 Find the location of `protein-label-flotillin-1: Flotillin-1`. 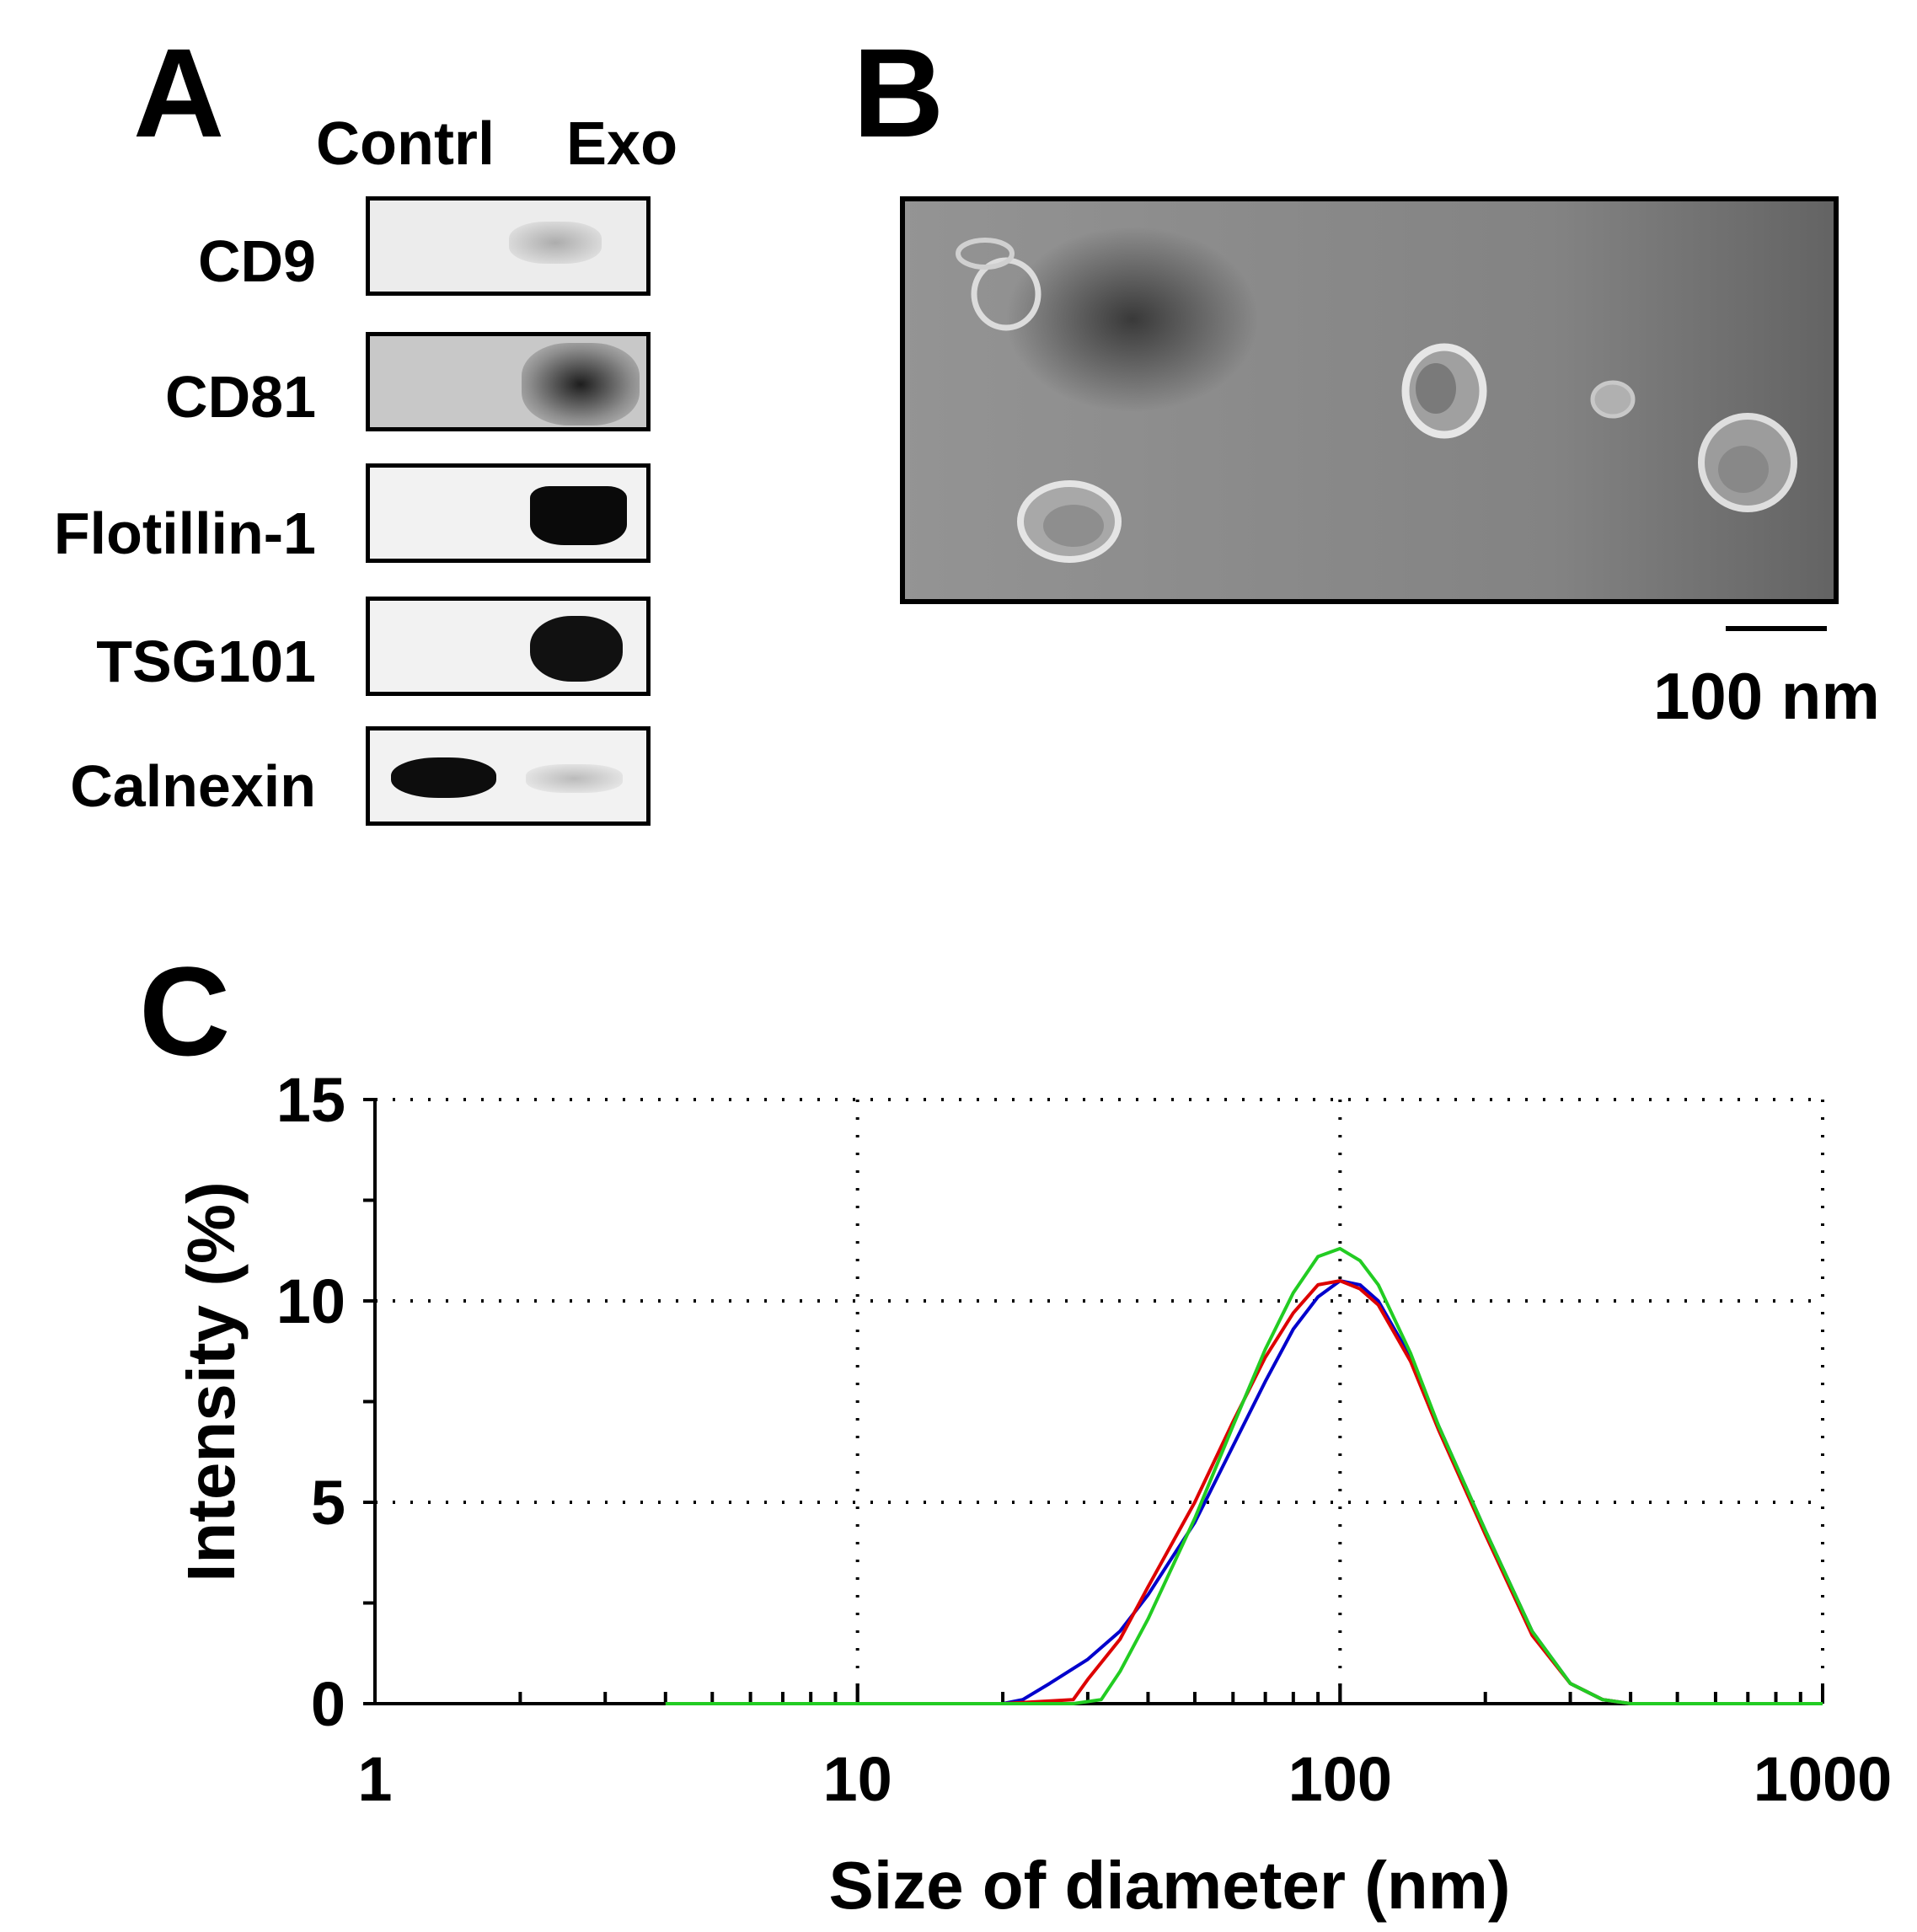

protein-label-flotillin-1: Flotillin-1 is located at coordinates (184, 533).